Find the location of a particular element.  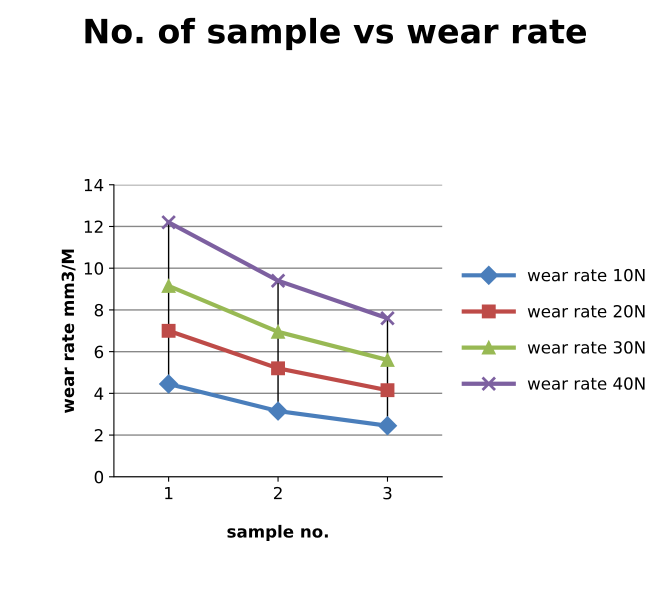

x-tick-label: 2 is located at coordinates (278, 493).